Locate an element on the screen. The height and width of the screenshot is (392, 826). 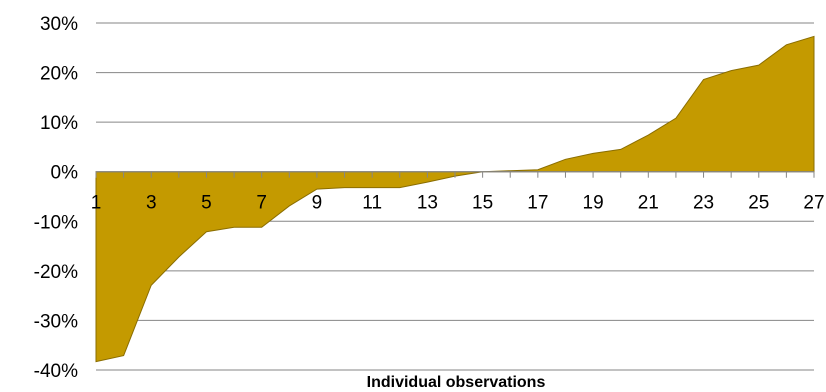
x-tick-label: 21 is located at coordinates (648, 203).